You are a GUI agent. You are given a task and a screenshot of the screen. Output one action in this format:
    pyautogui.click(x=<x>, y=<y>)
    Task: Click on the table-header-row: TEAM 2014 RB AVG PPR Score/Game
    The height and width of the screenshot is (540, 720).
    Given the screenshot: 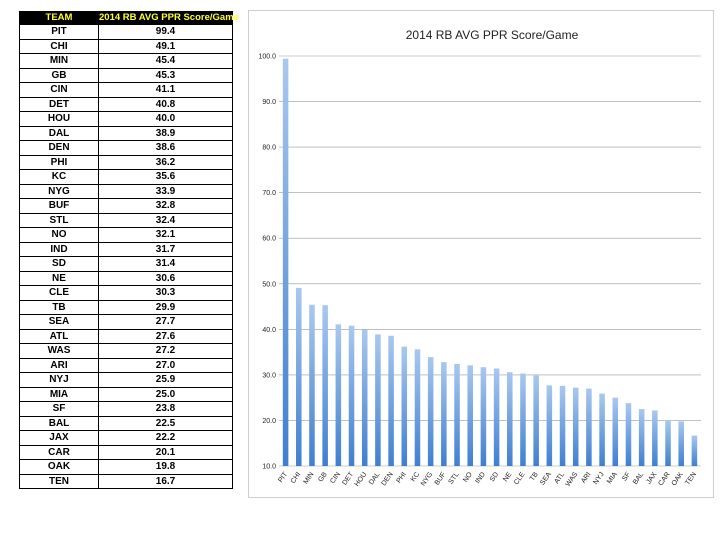 What is the action you would take?
    pyautogui.click(x=129, y=18)
    